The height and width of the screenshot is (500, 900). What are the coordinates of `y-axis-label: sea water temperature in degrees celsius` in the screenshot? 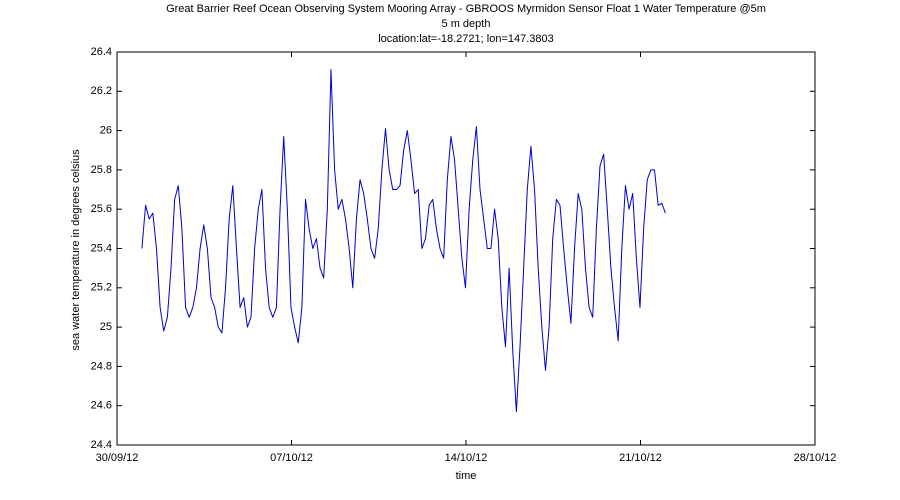 It's located at (76, 250).